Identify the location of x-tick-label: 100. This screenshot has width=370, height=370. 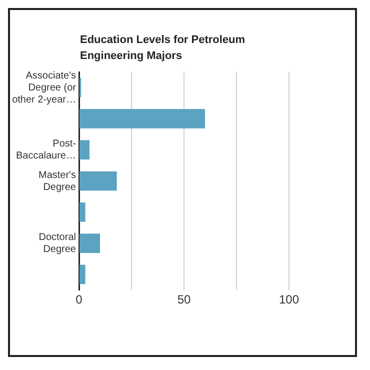
(289, 299).